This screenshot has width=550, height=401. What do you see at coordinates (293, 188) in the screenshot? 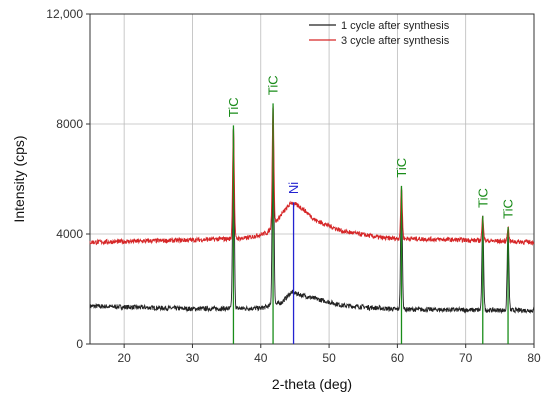
I see `peak-label: Ni` at bounding box center [293, 188].